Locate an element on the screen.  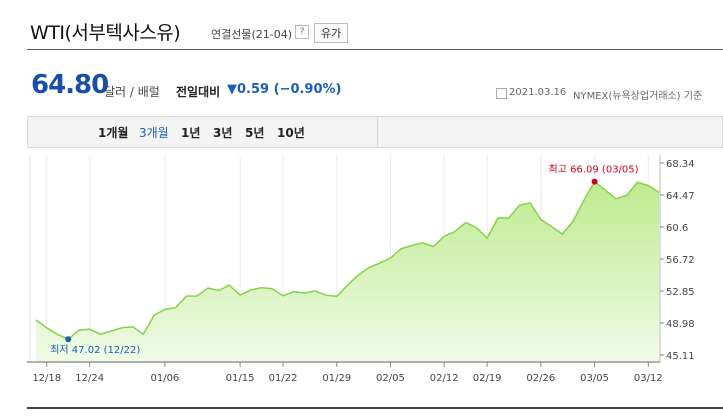
help-icon: ? is located at coordinates (302, 32).